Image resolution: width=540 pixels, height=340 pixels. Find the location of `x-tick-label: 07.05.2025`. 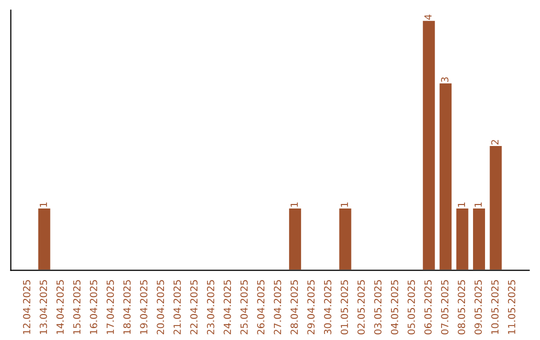

x-tick-label: 07.05.2025 is located at coordinates (444, 307).